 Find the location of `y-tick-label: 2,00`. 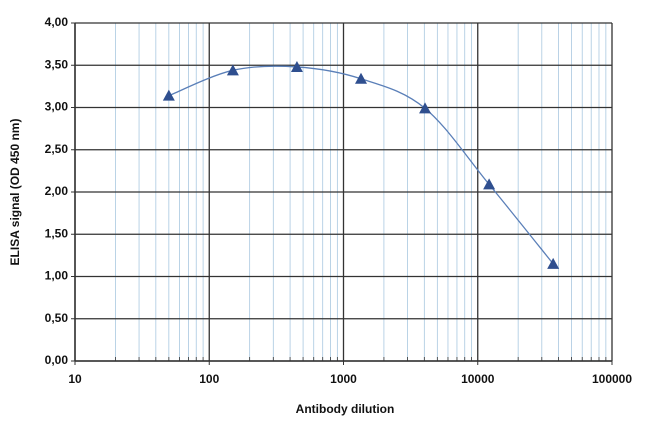

y-tick-label: 2,00 is located at coordinates (57, 191).